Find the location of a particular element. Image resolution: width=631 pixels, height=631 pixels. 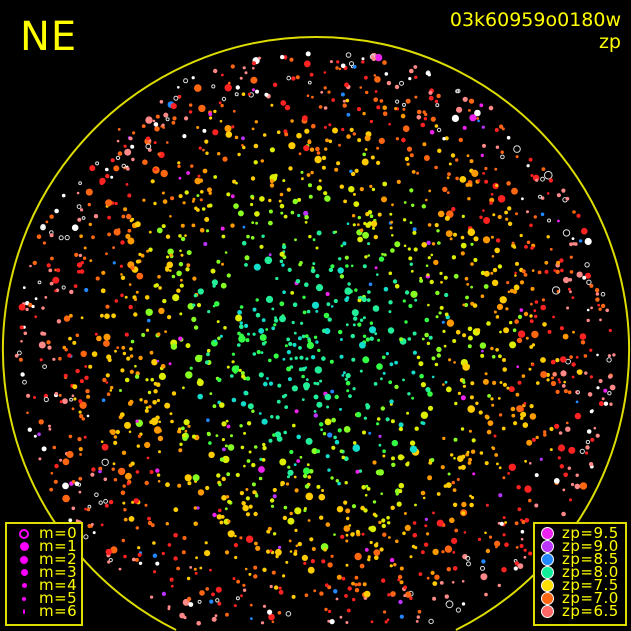

zp-label: zp=9.0 is located at coordinates (590, 546).